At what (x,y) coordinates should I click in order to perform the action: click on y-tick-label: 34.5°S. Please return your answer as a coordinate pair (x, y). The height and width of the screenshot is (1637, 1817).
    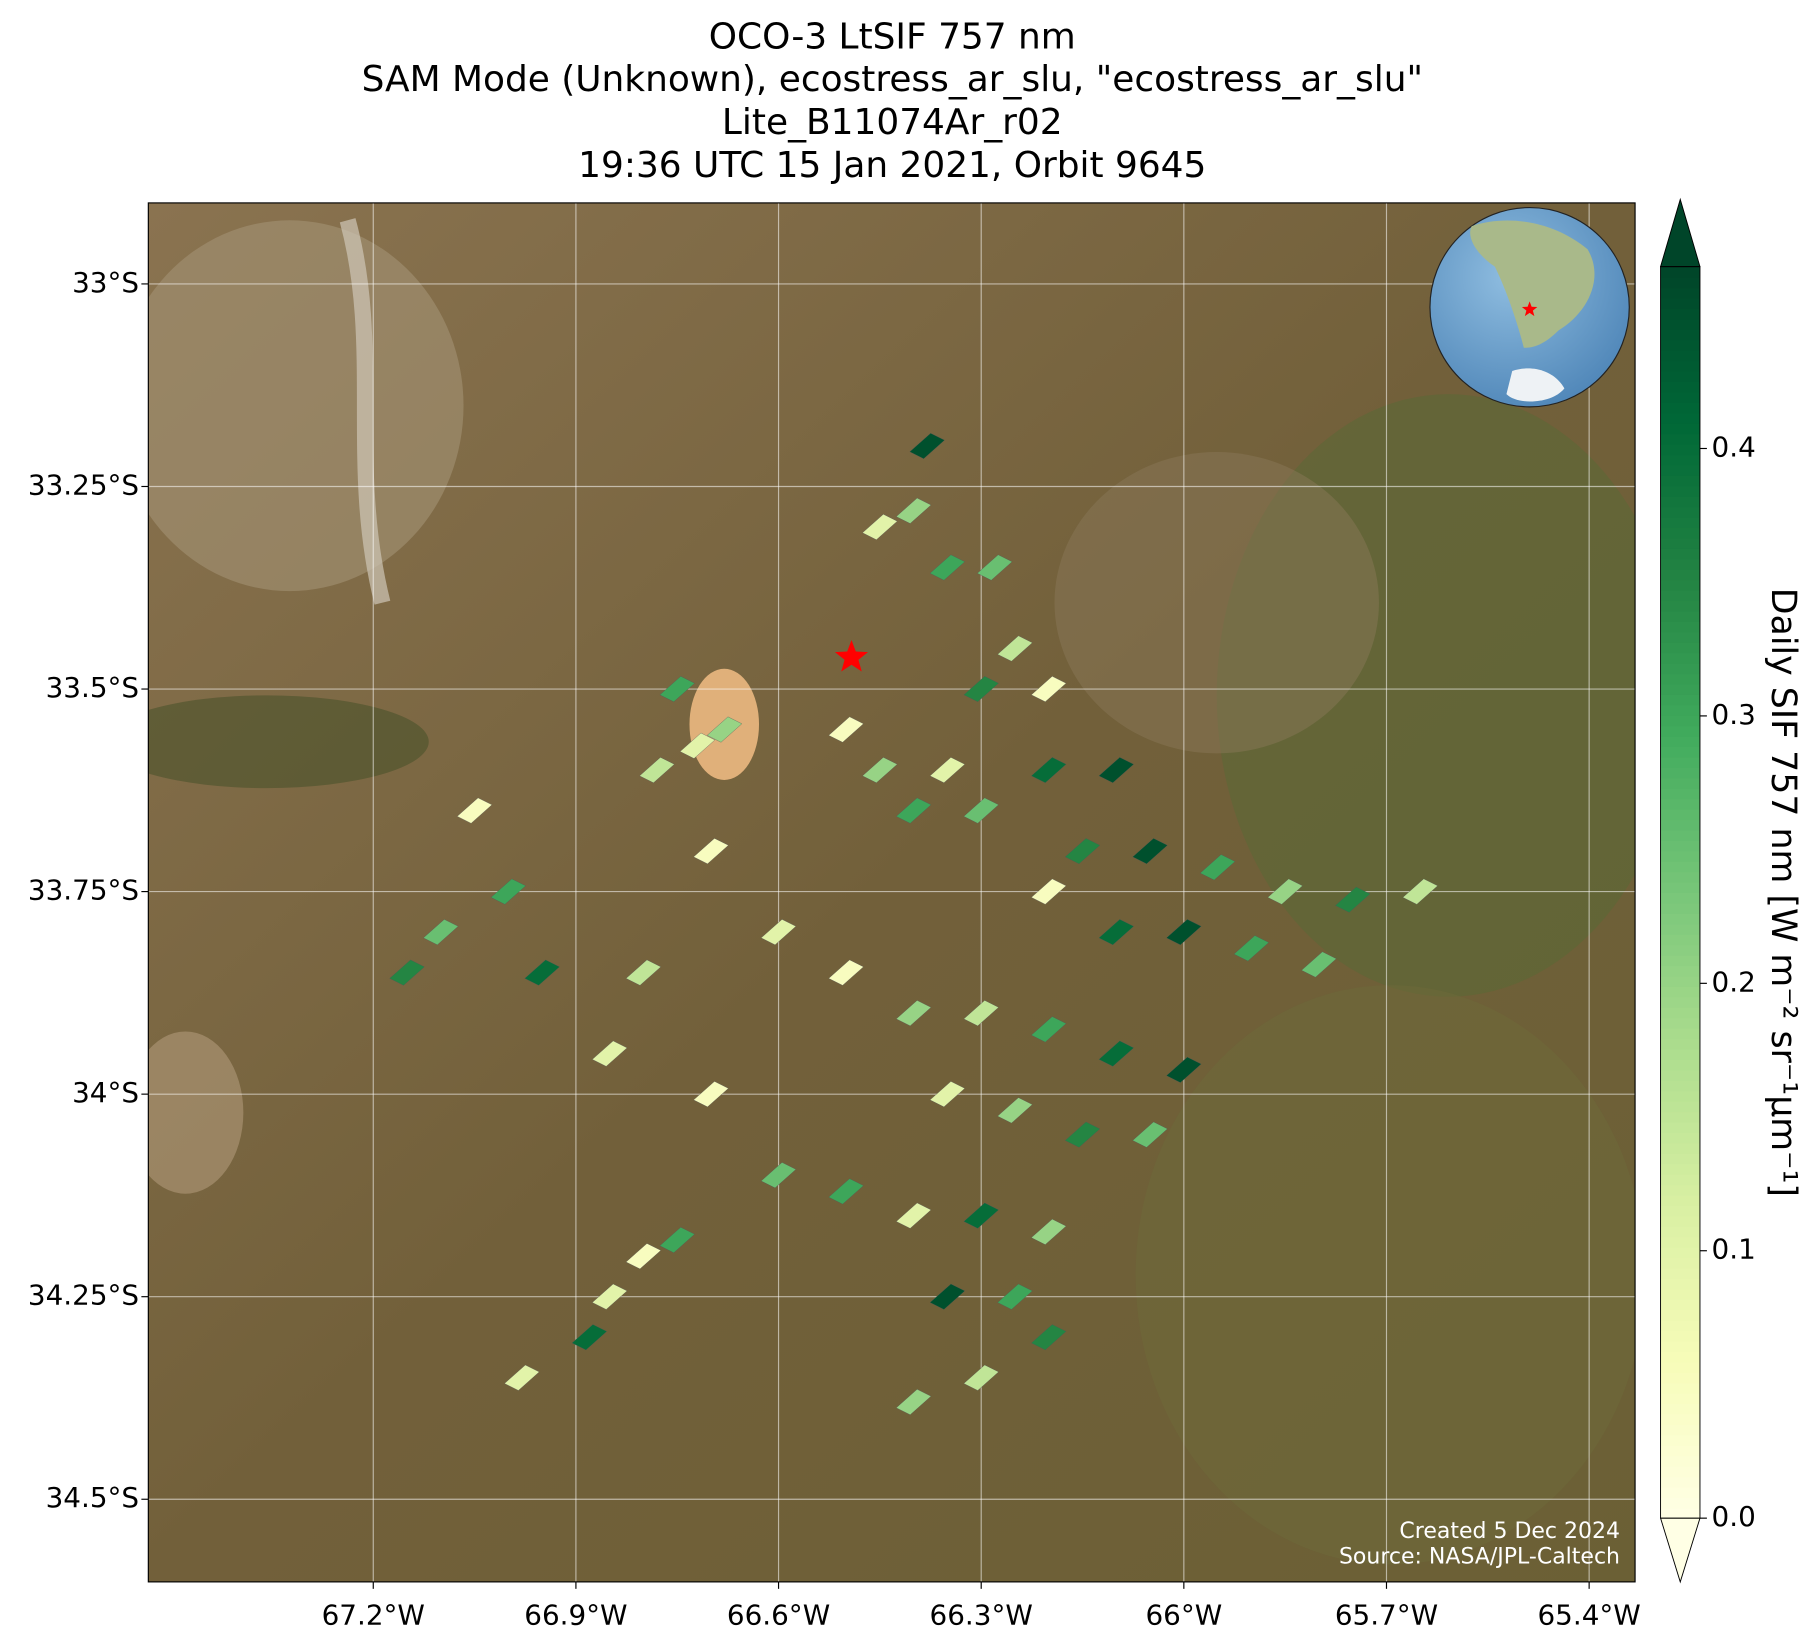
    Looking at the image, I should click on (92, 1497).